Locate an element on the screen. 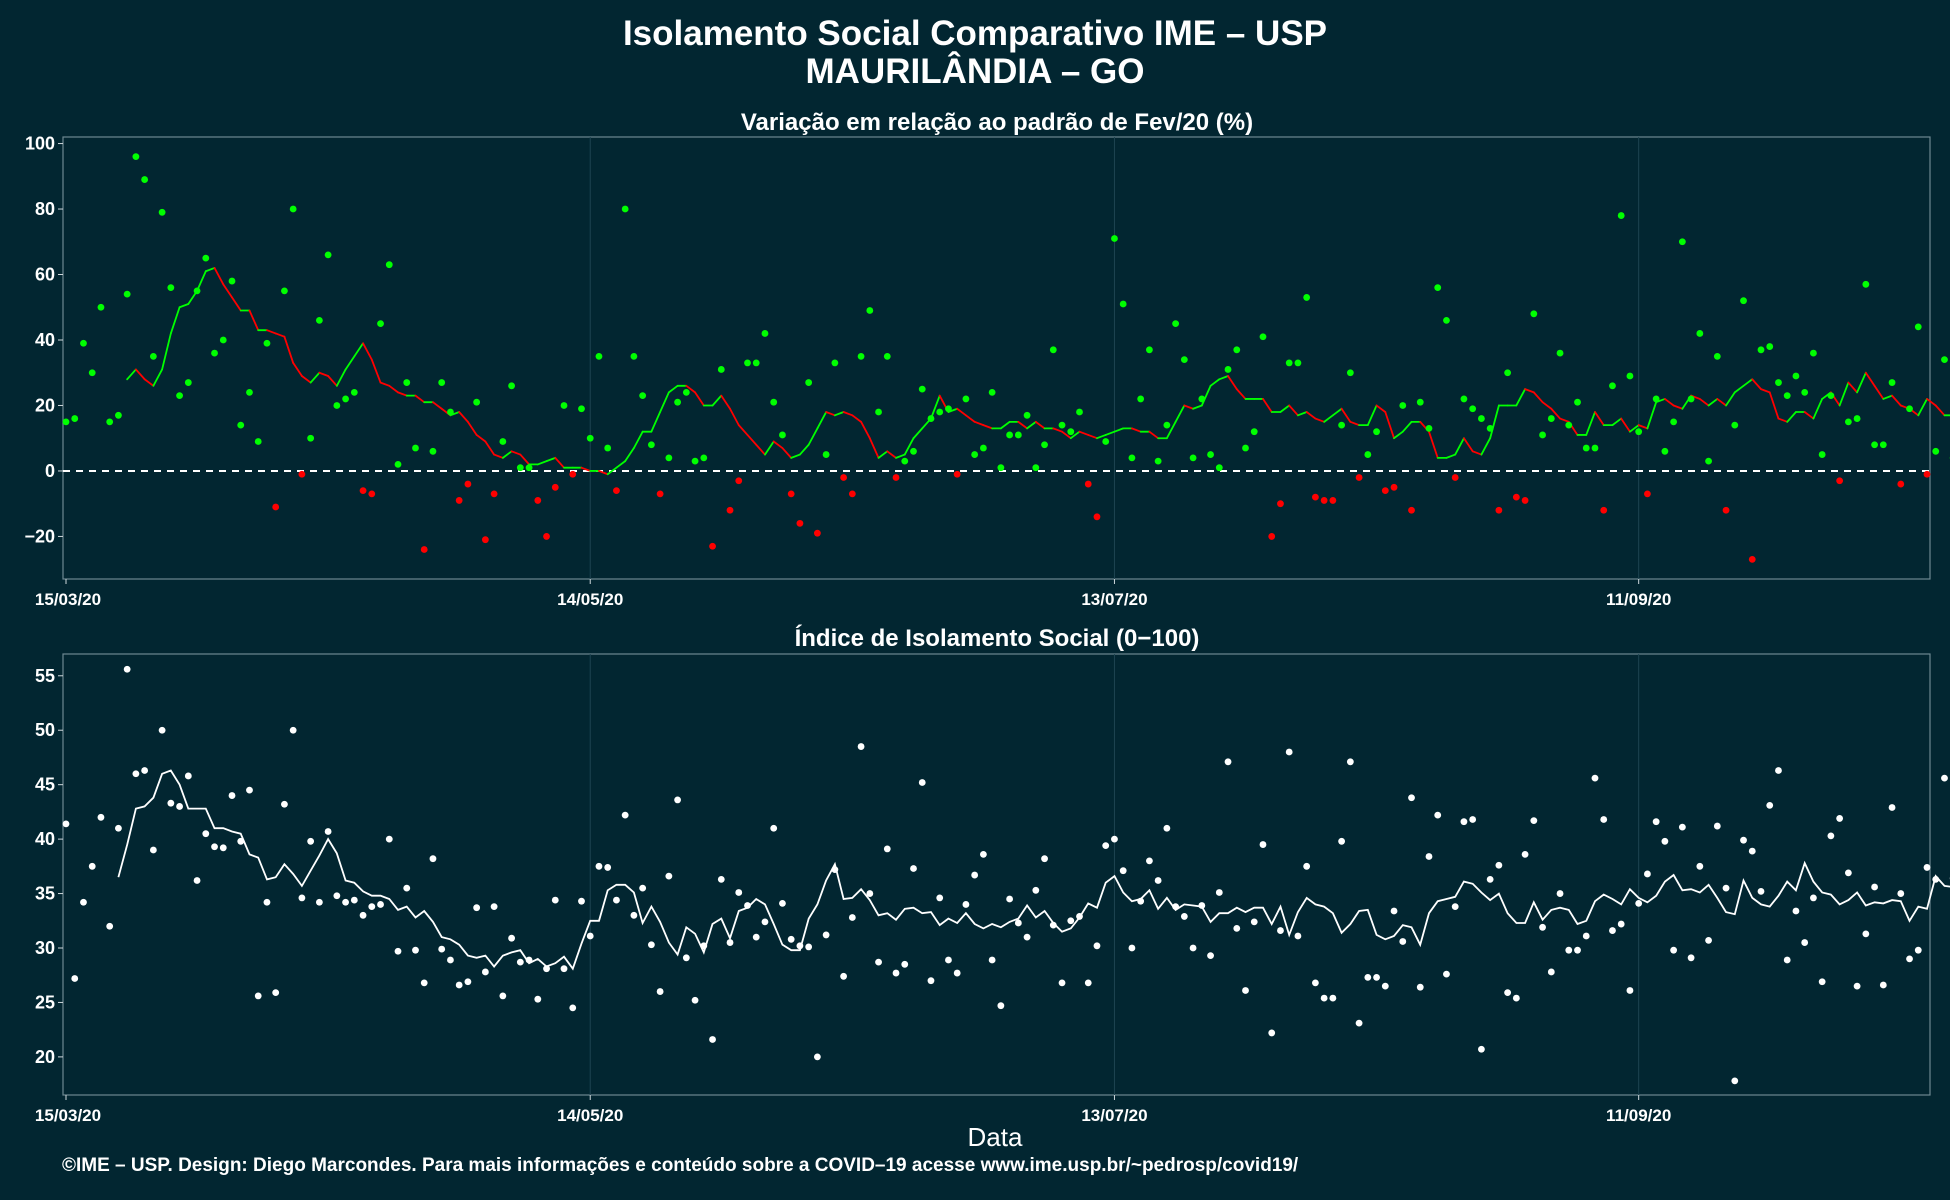  y-tick-label: 60 is located at coordinates (45, 275).